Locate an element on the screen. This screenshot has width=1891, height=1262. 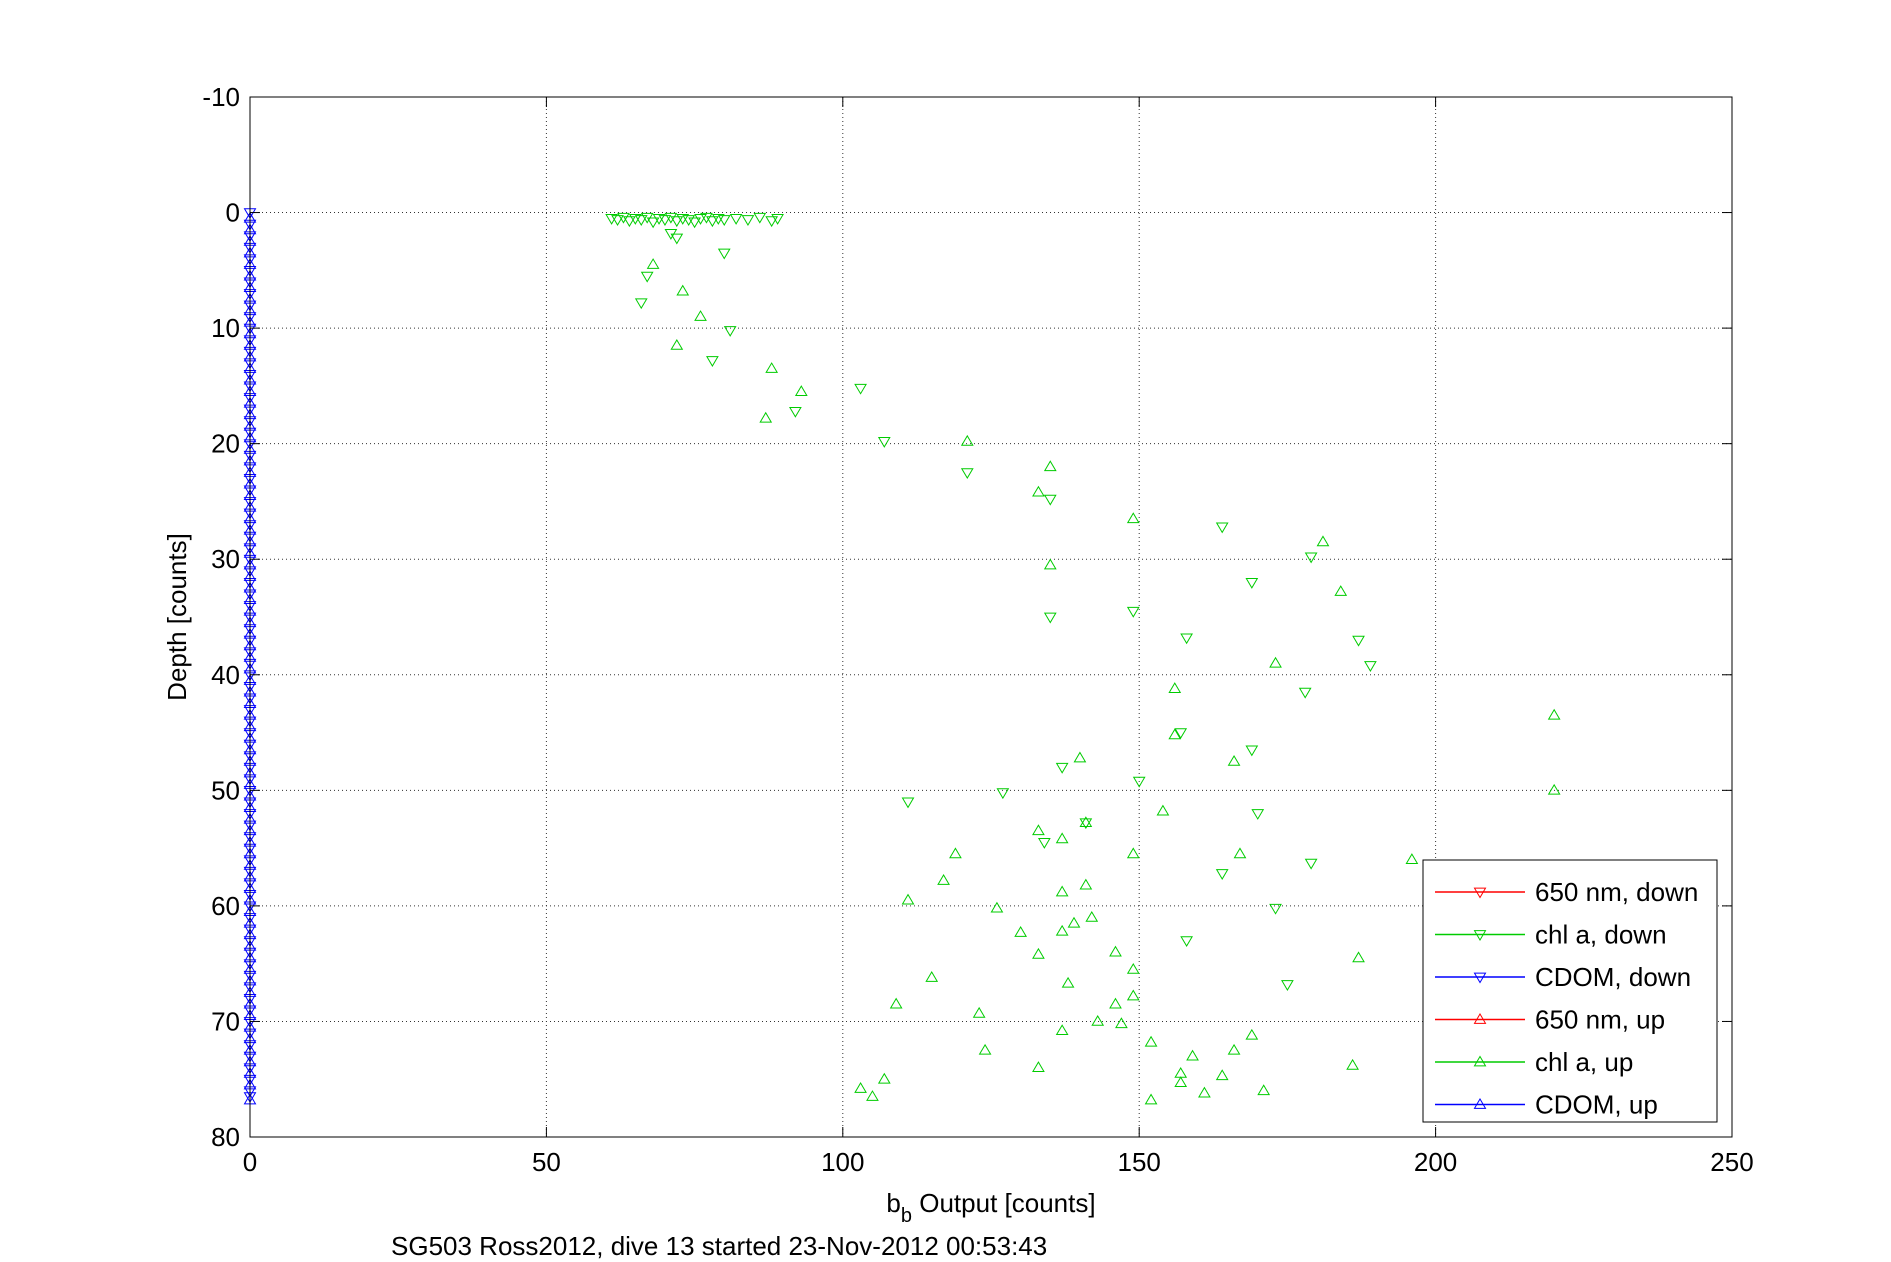
y-tick-label: 70 is located at coordinates (225, 1021).